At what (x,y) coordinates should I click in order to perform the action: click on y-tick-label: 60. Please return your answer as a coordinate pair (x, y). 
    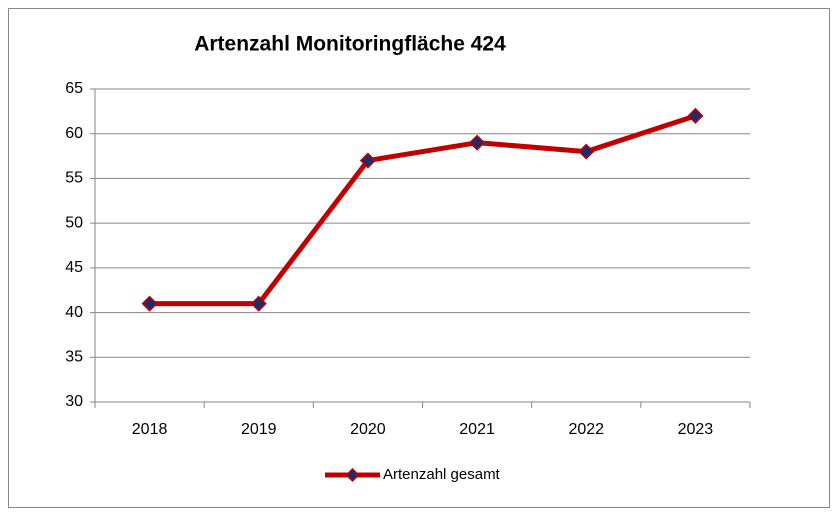
    Looking at the image, I should click on (74, 133).